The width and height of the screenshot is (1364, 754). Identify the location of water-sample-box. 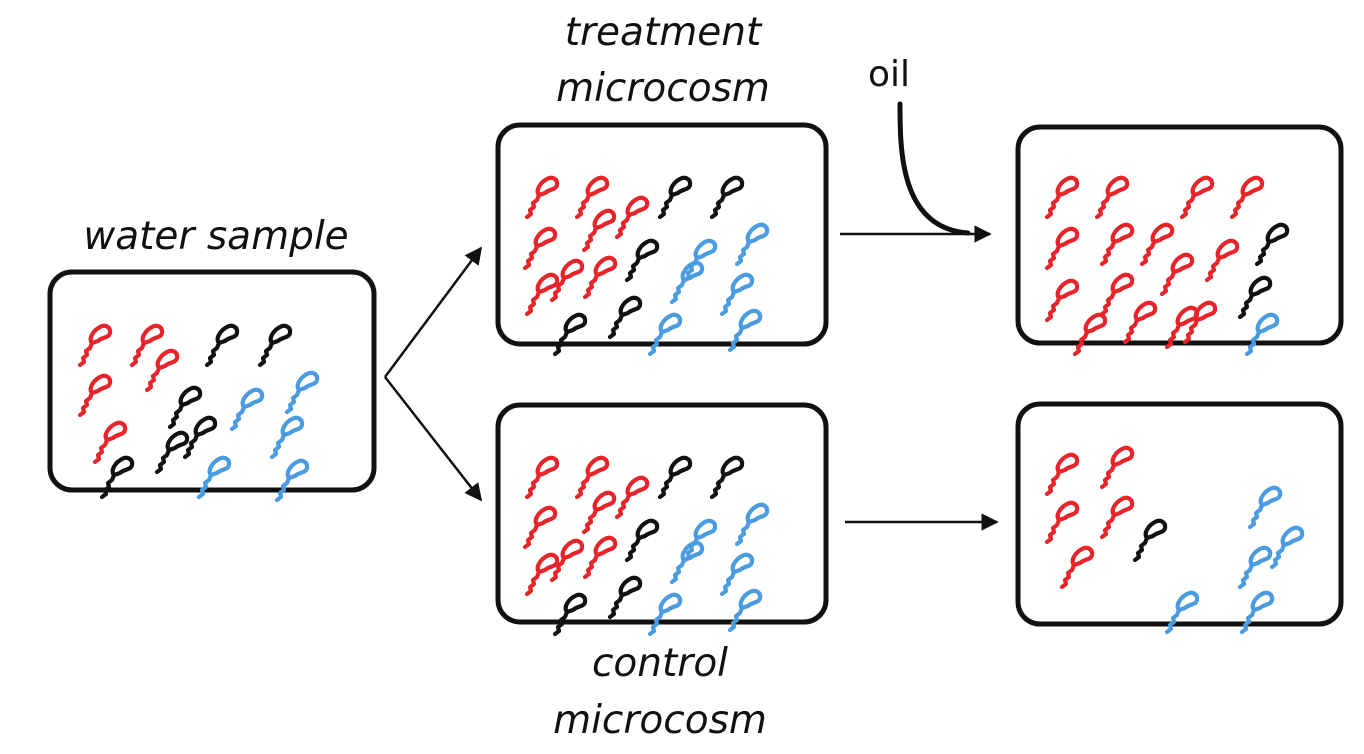
(212, 381).